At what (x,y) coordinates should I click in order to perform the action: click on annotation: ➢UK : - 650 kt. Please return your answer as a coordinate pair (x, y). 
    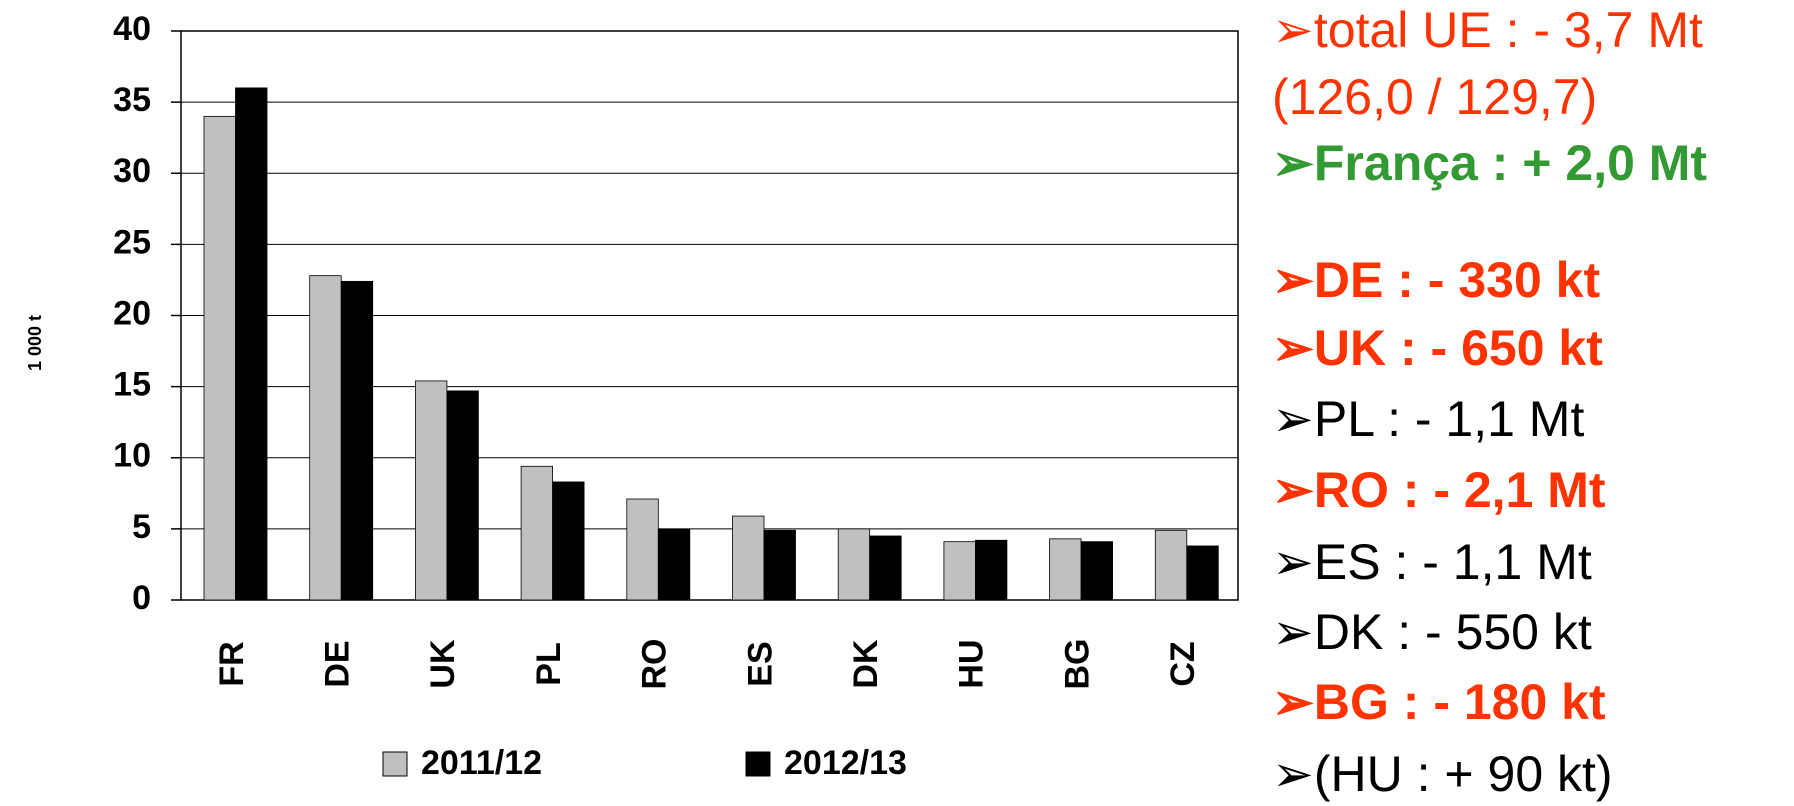
    Looking at the image, I should click on (1437, 348).